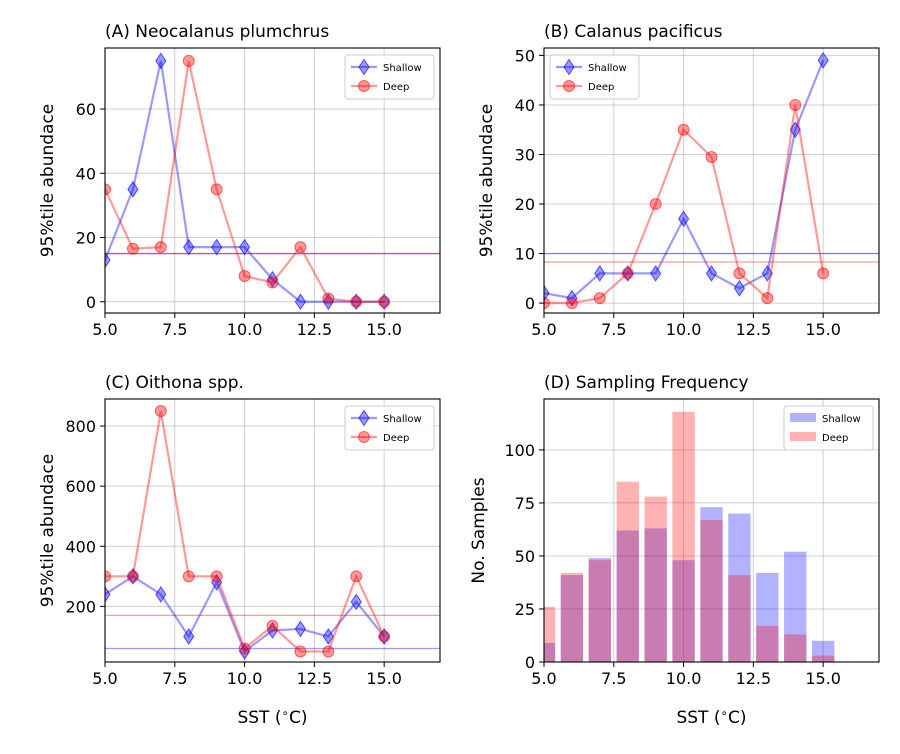  Describe the element at coordinates (633, 32) in the screenshot. I see `chart-title: (B) Calanus pacificus` at that location.